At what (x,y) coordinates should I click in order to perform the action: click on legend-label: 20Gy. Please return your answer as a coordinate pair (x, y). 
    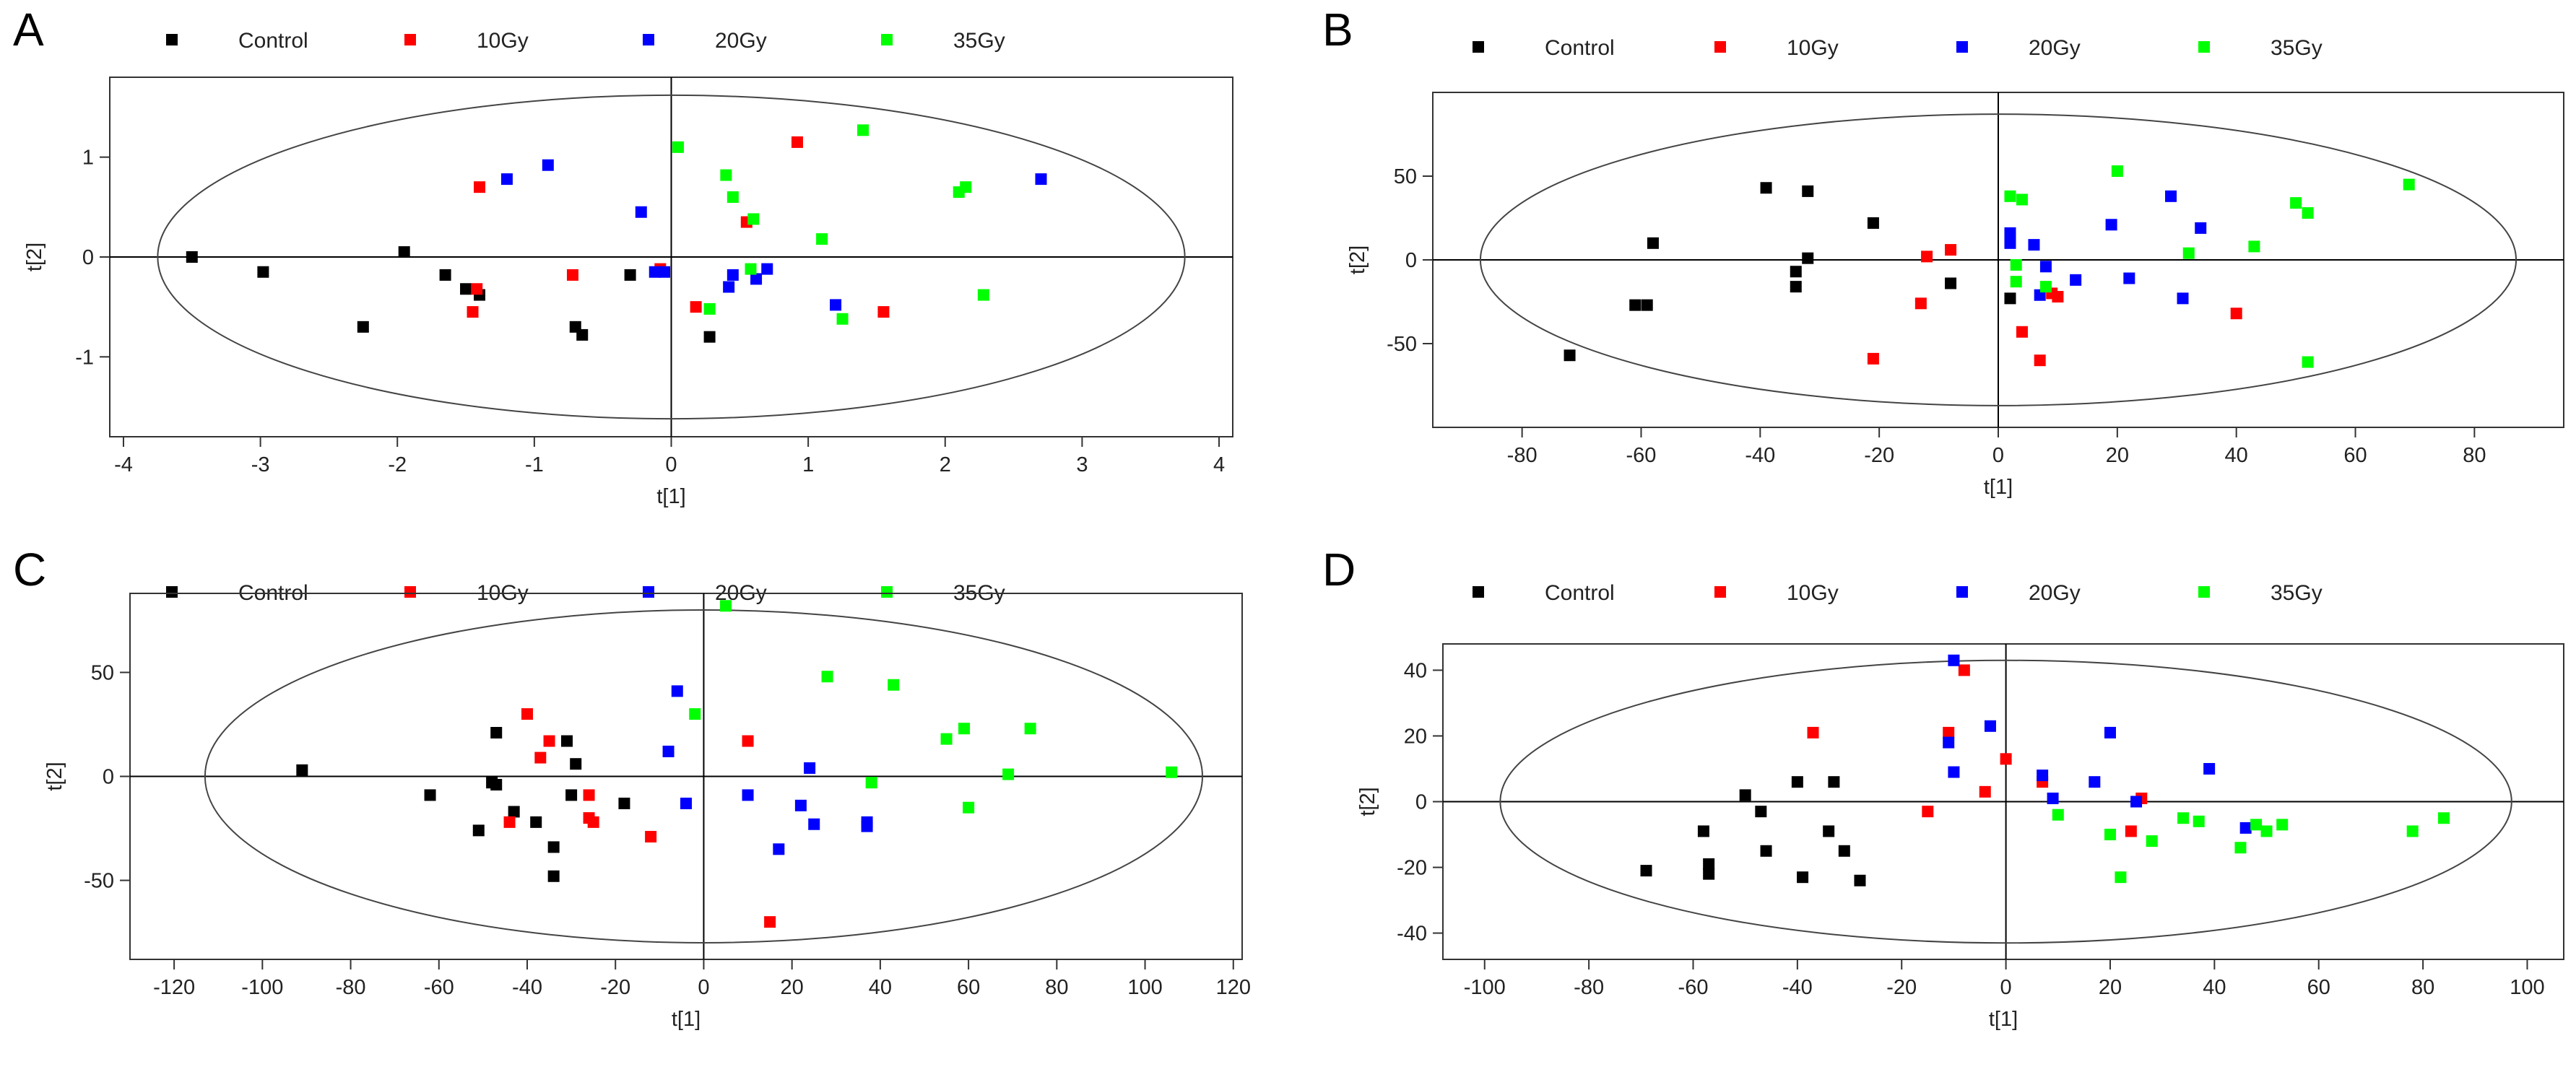
    Looking at the image, I should click on (741, 41).